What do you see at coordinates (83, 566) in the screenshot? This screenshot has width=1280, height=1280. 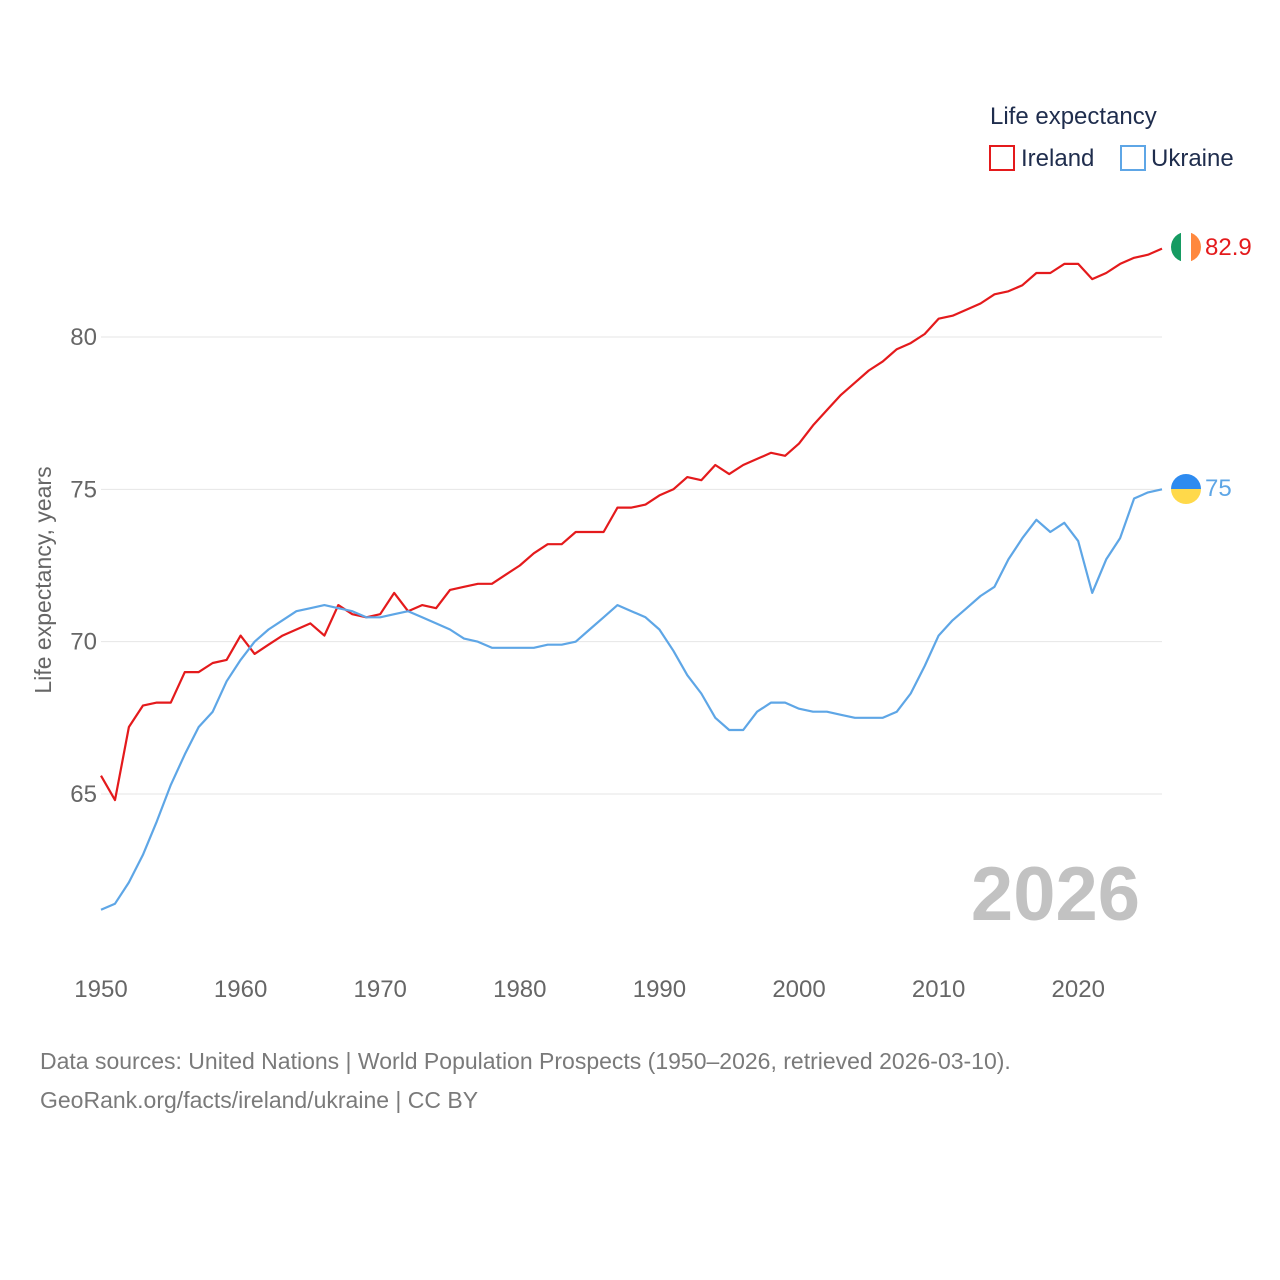 I see `y-axis-ticks: 65 70 75 80` at bounding box center [83, 566].